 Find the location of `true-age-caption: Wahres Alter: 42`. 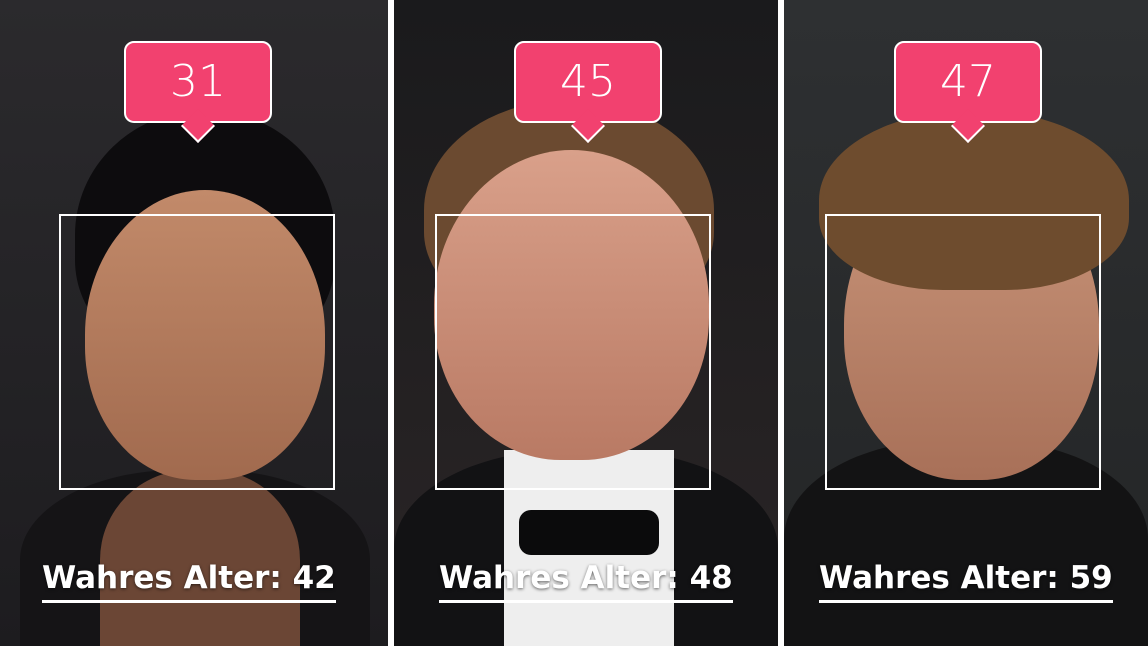

true-age-caption: Wahres Alter: 42 is located at coordinates (189, 581).